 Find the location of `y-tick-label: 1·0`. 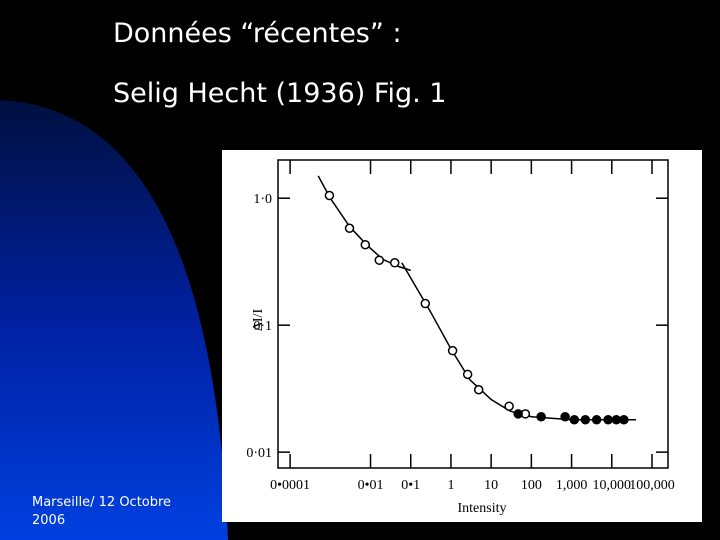

y-tick-label: 1·0 is located at coordinates (262, 199).